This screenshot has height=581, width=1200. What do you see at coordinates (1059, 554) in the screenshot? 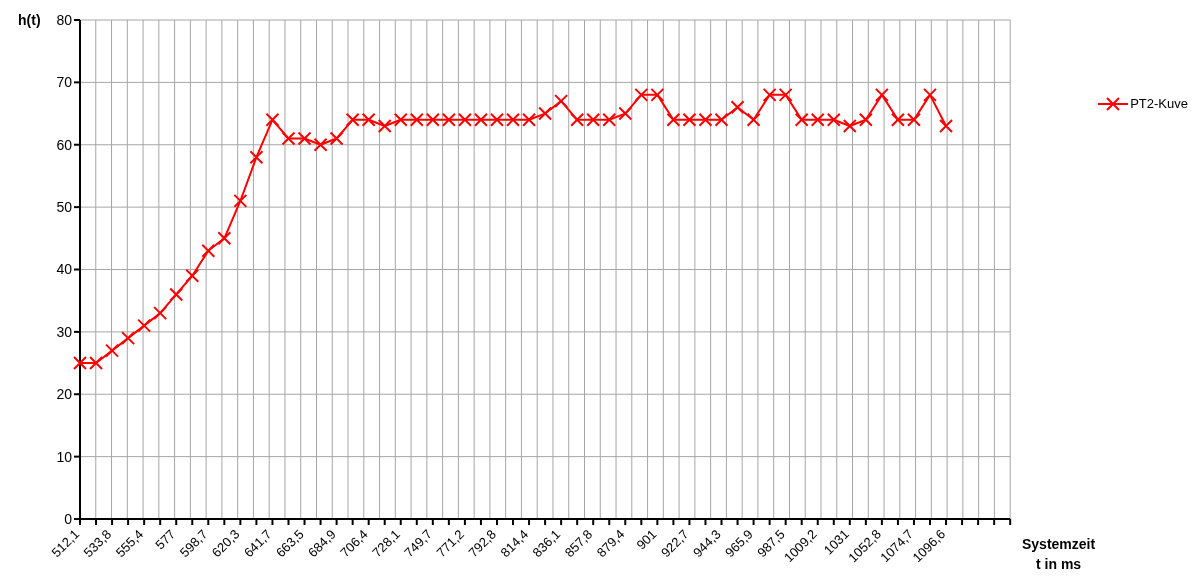
I see `x-axis-title: Systemzeit t in ms` at bounding box center [1059, 554].